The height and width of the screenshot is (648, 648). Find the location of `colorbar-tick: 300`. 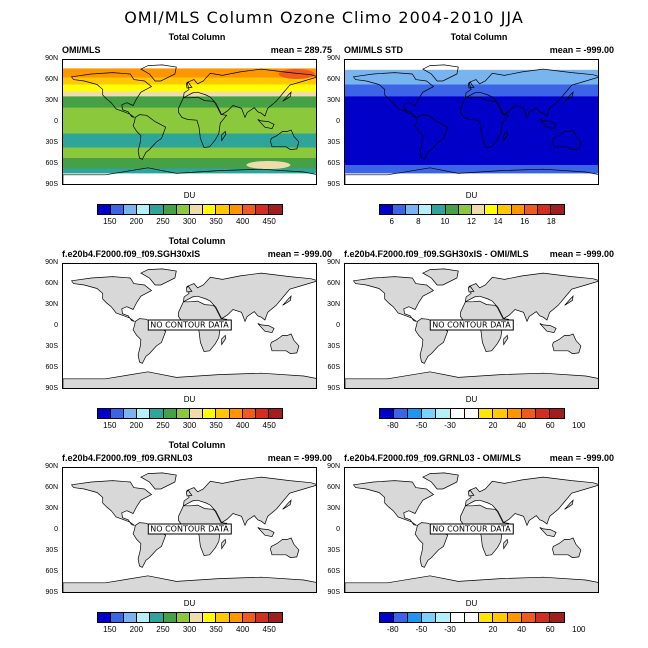

colorbar-tick: 300 is located at coordinates (189, 221).